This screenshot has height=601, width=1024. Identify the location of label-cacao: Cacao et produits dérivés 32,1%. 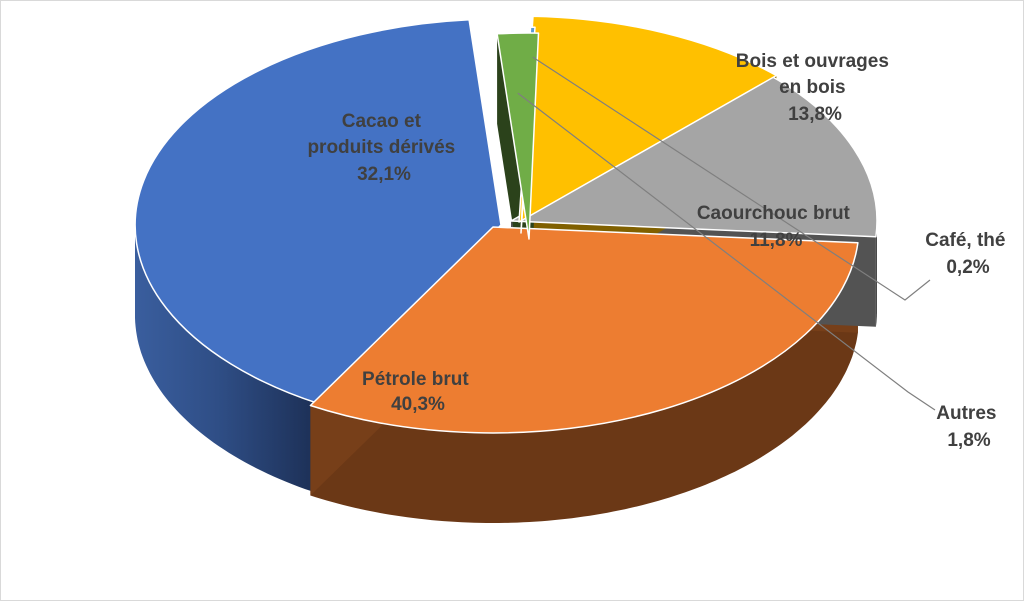
(383, 148).